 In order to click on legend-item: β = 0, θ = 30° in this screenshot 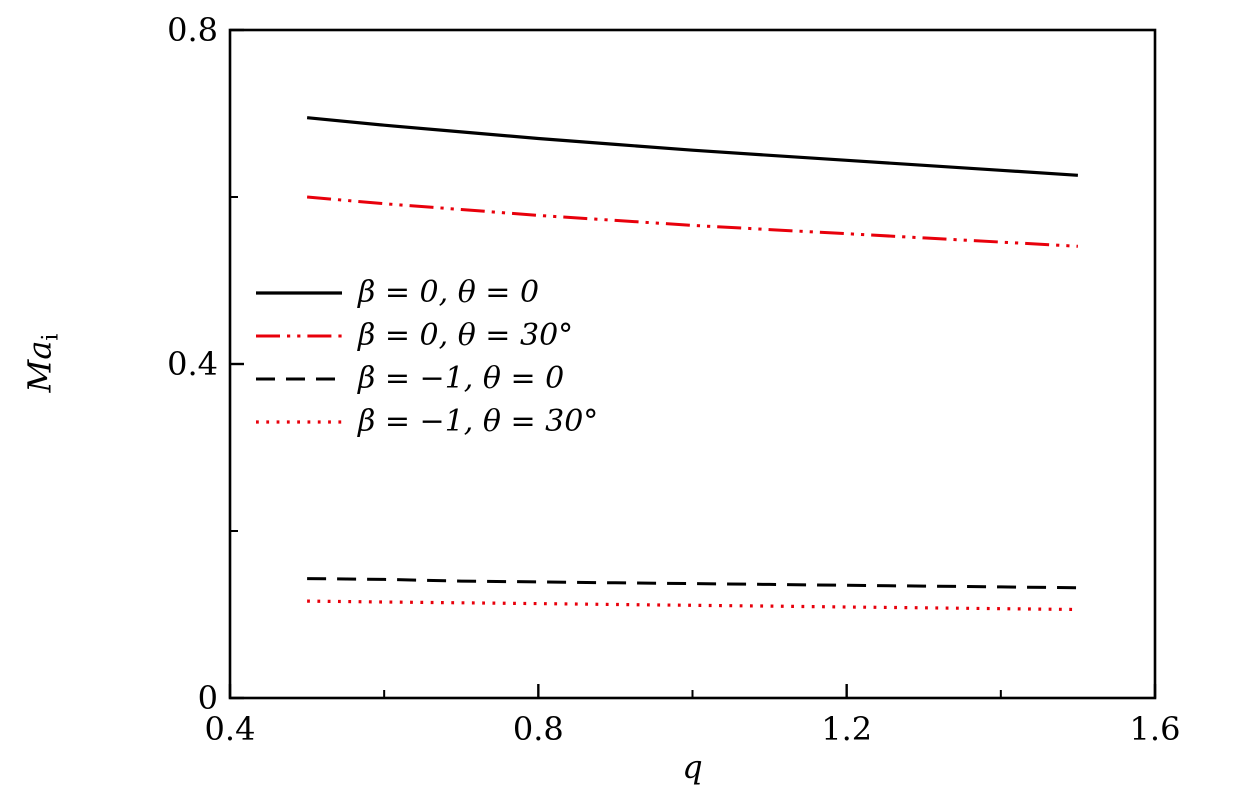, I will do `click(427, 335)`.